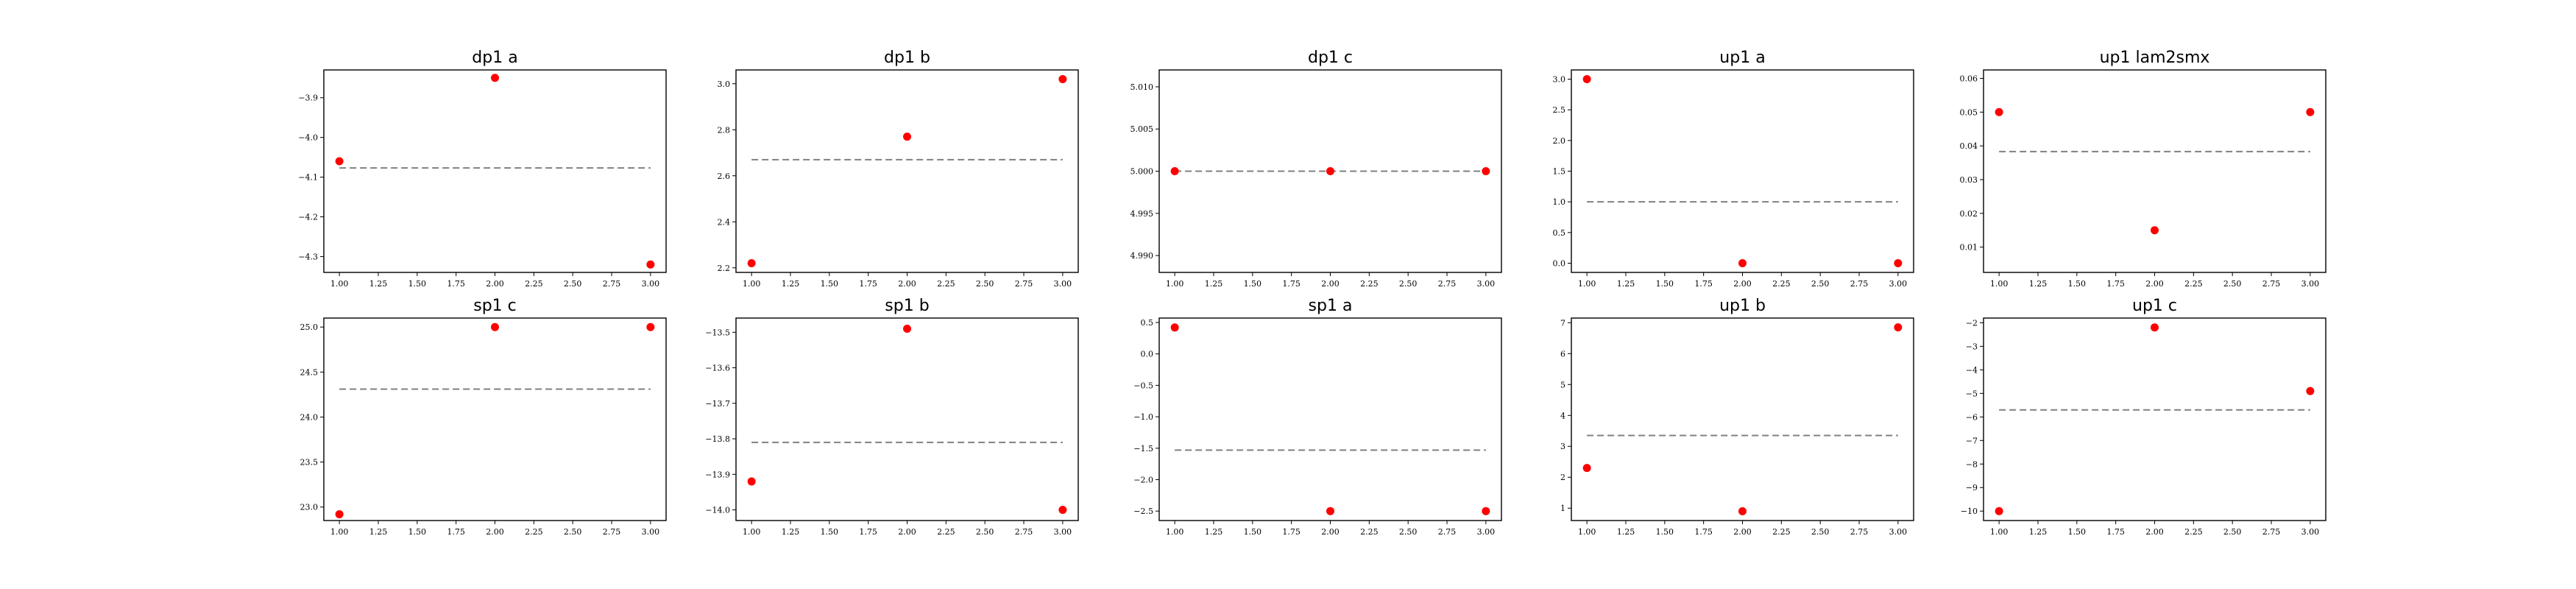 The image size is (2576, 589). I want to click on y-tick-label: 1.0, so click(1559, 202).